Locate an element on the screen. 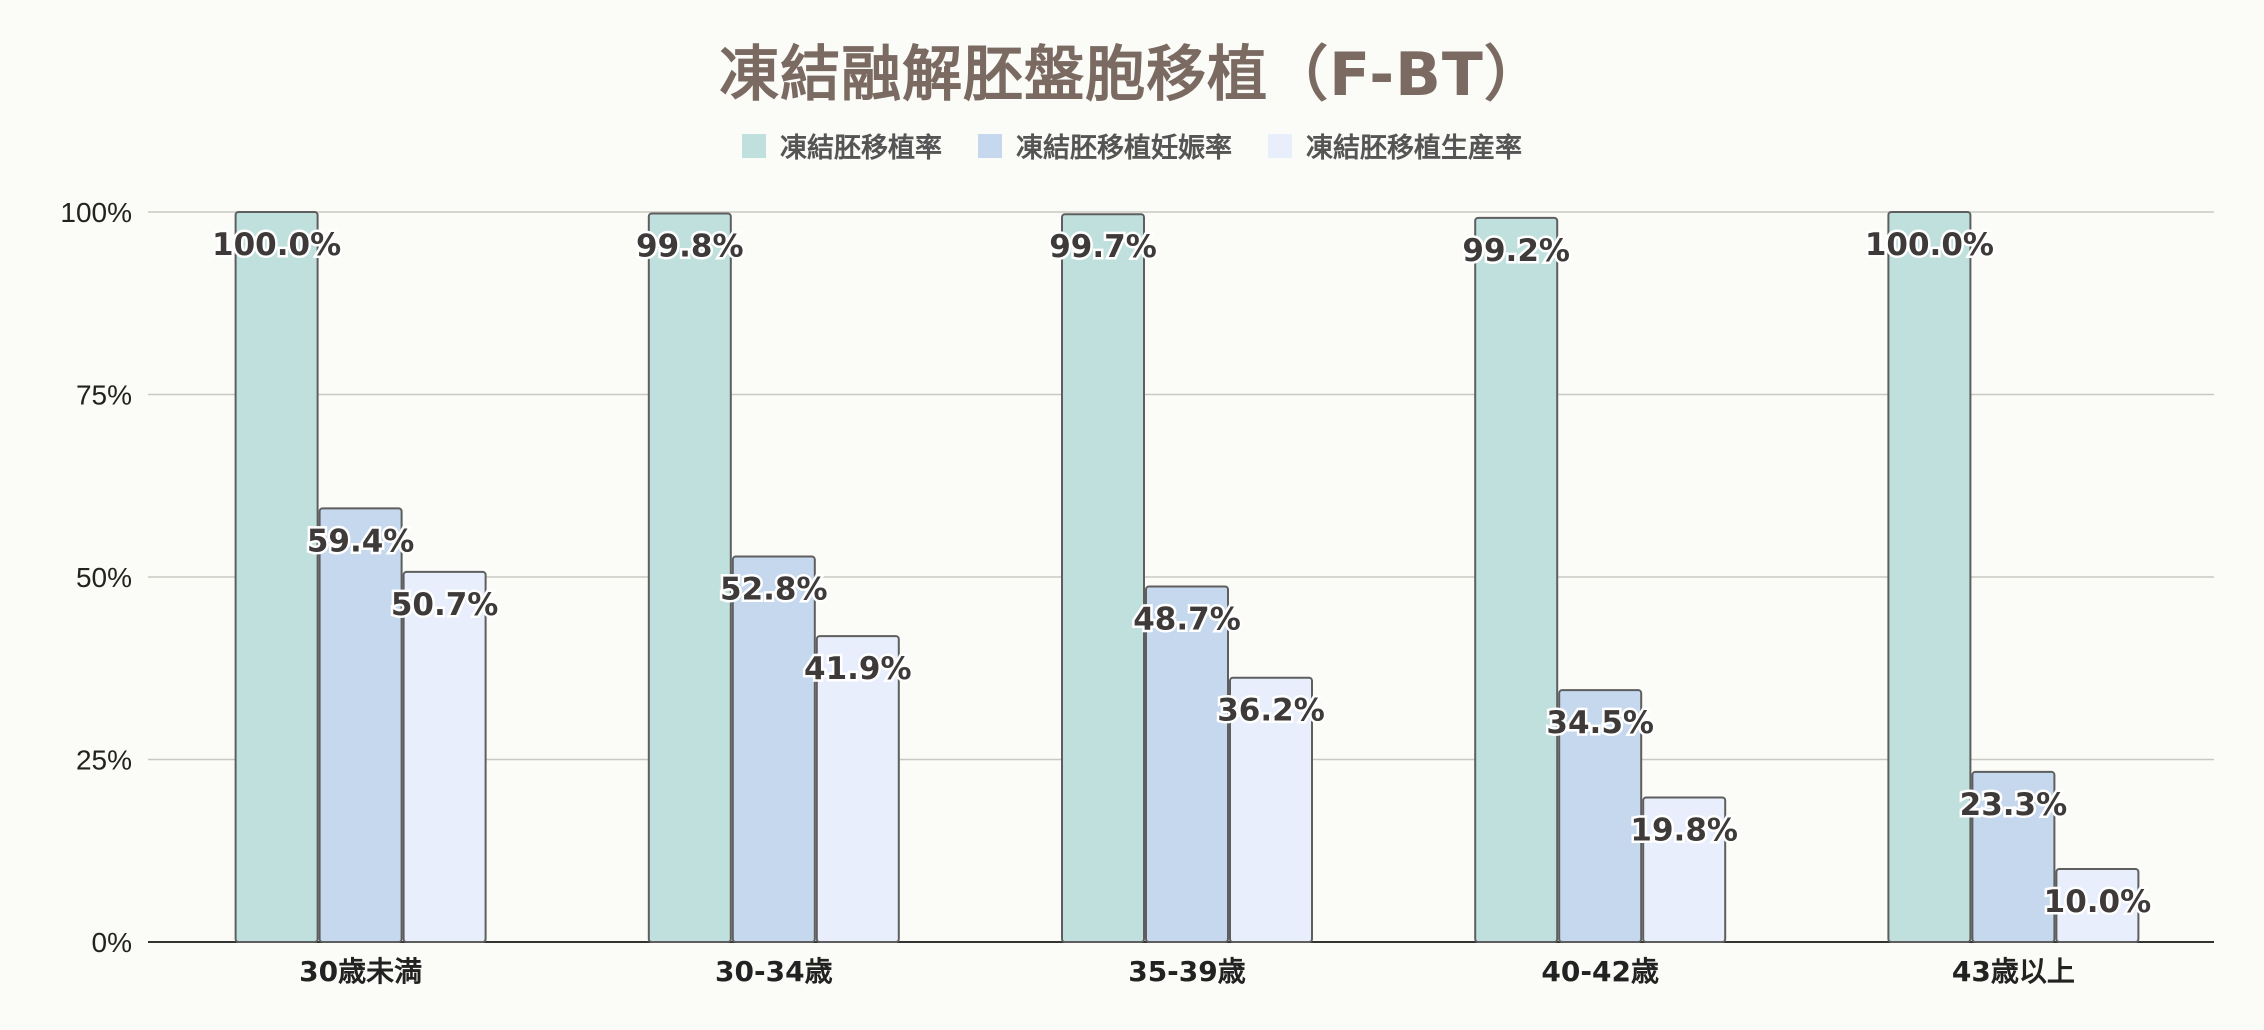 The height and width of the screenshot is (1030, 2264). legend-item-live-birth-rate: 凍結胚移植生産率 is located at coordinates (1395, 145).